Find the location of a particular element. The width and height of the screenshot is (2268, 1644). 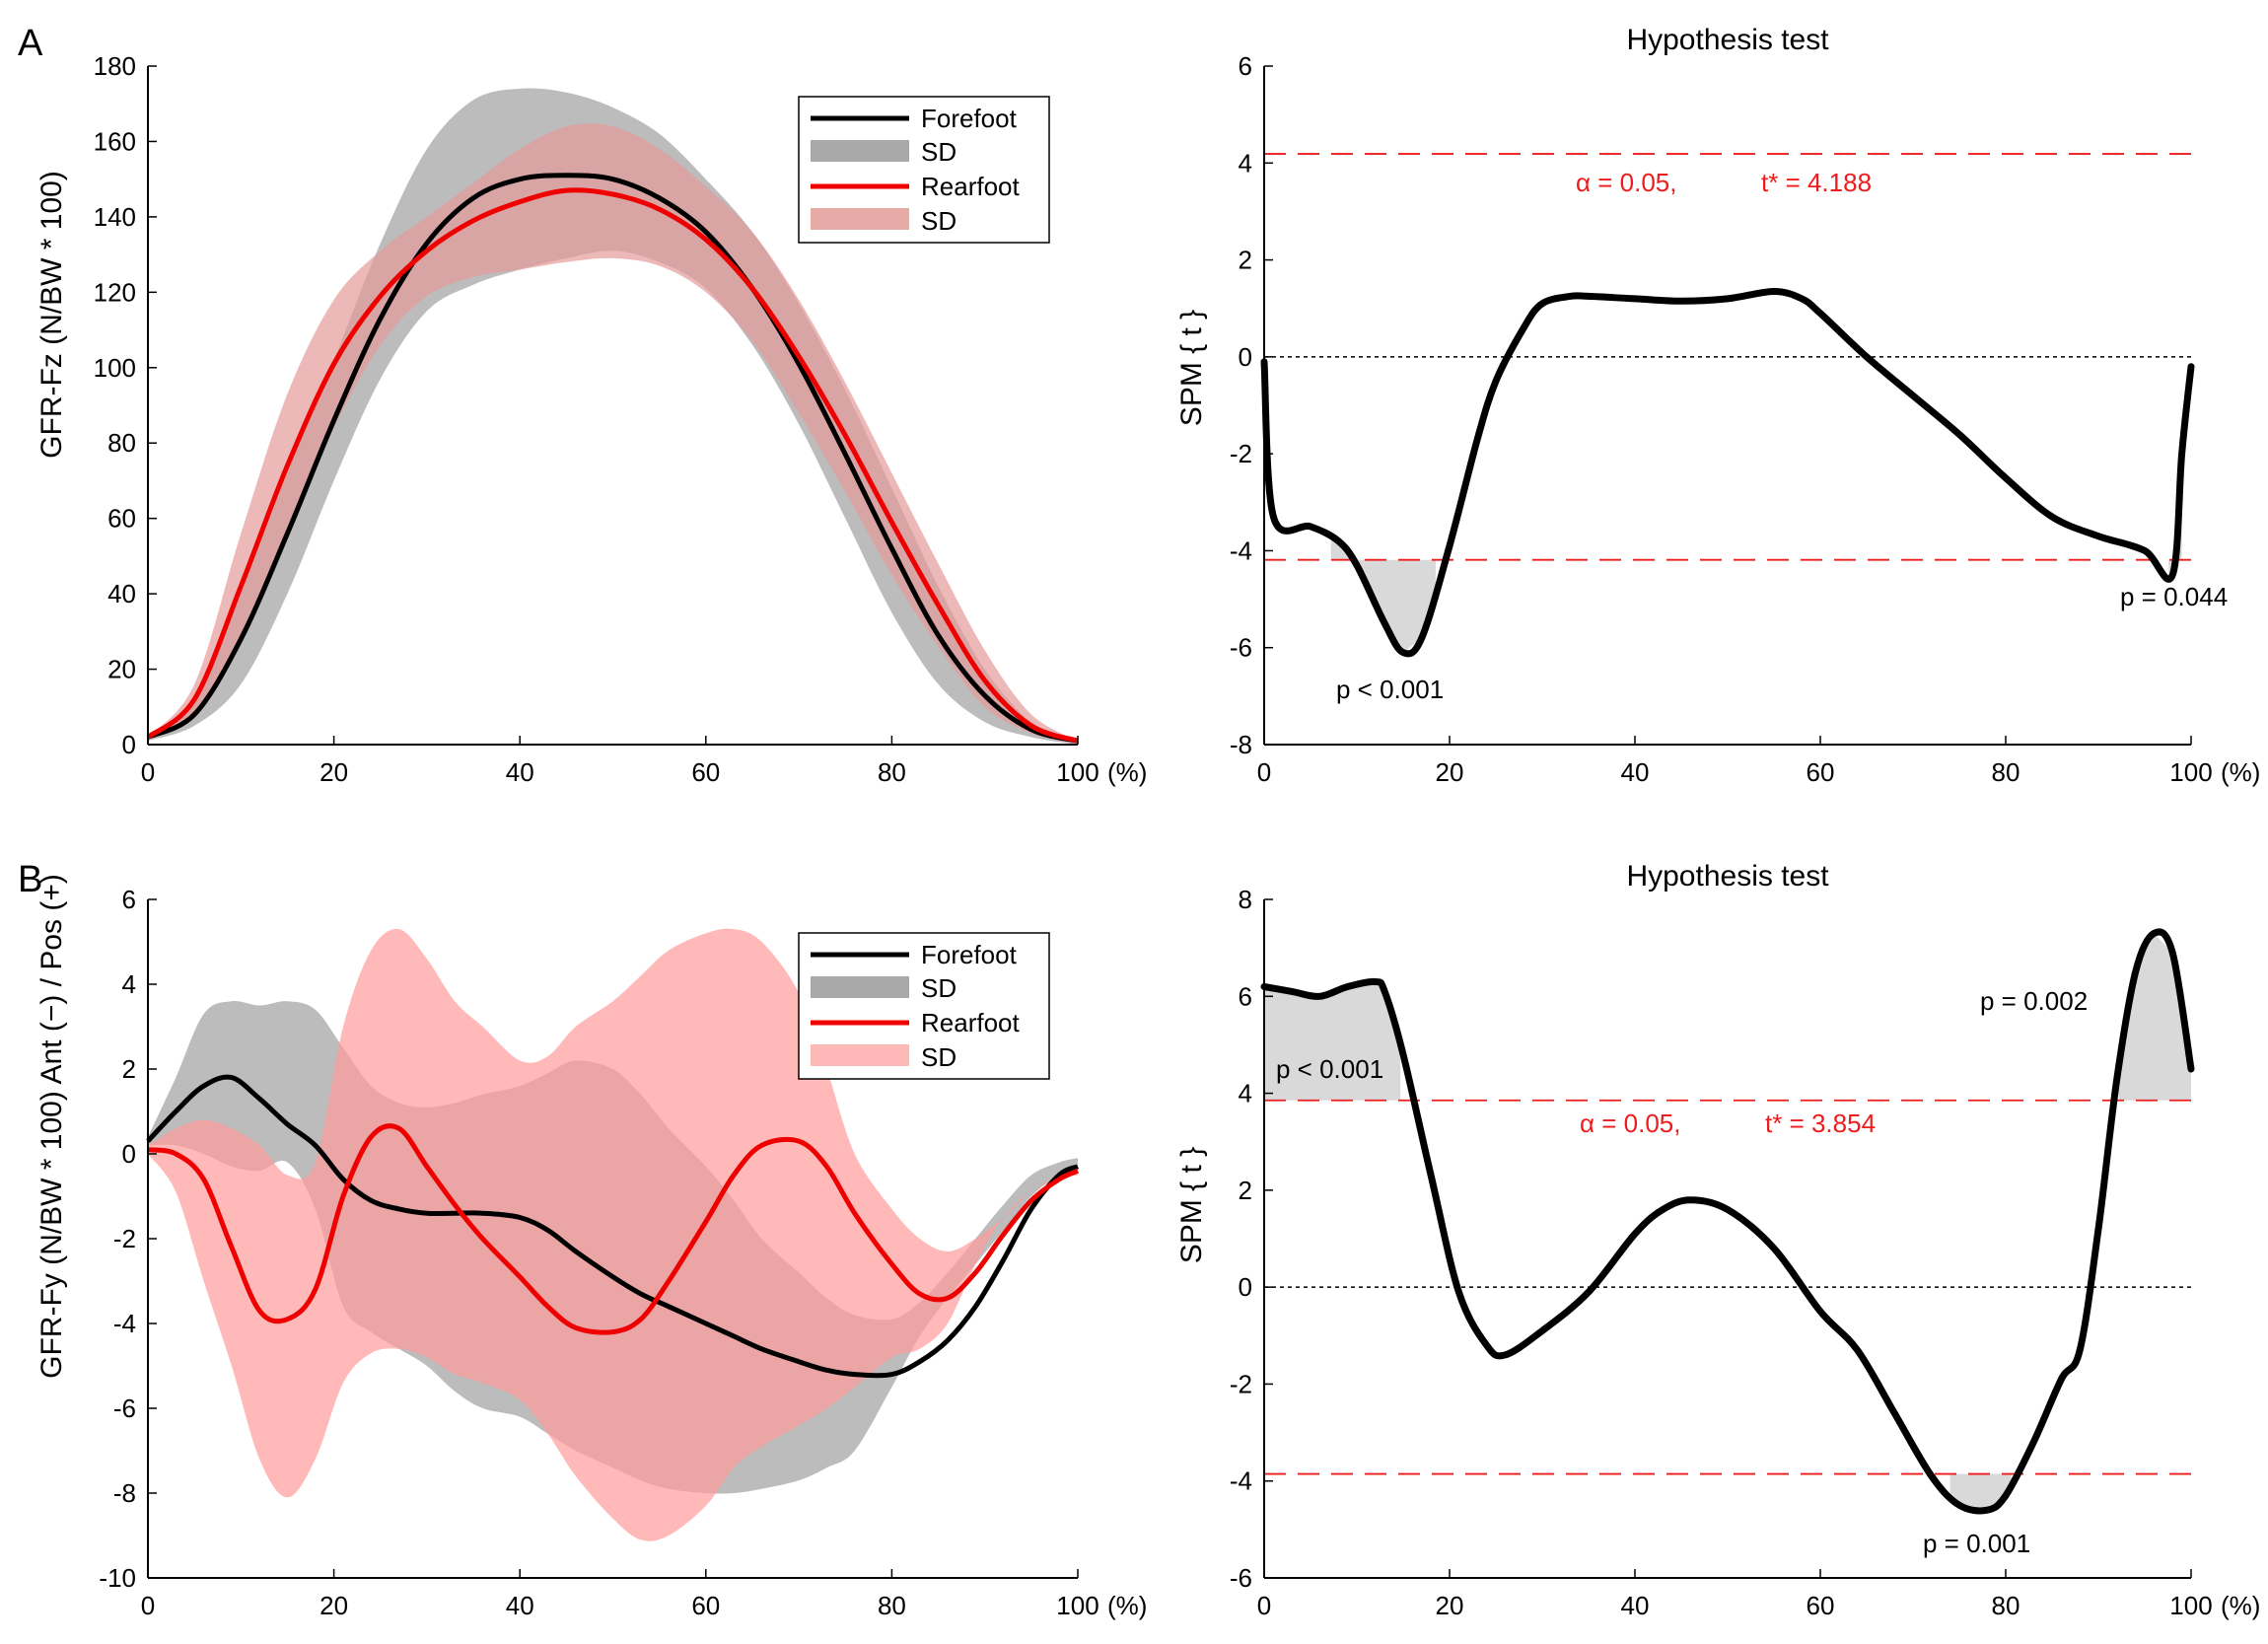

threshold-t-label: t* = 3.854 is located at coordinates (1820, 1123).